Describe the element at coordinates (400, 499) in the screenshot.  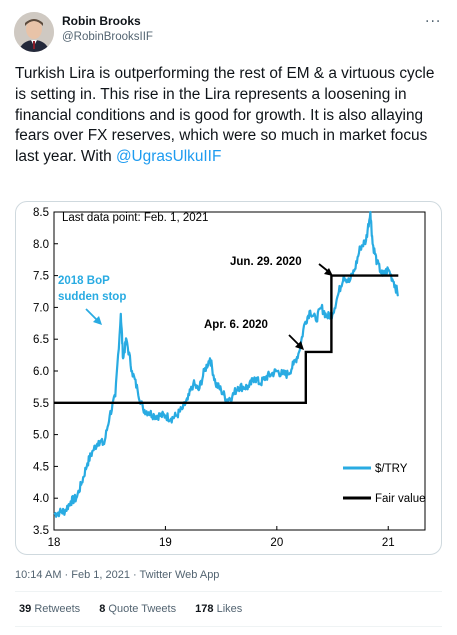
I see `legend-label: Fair value` at that location.